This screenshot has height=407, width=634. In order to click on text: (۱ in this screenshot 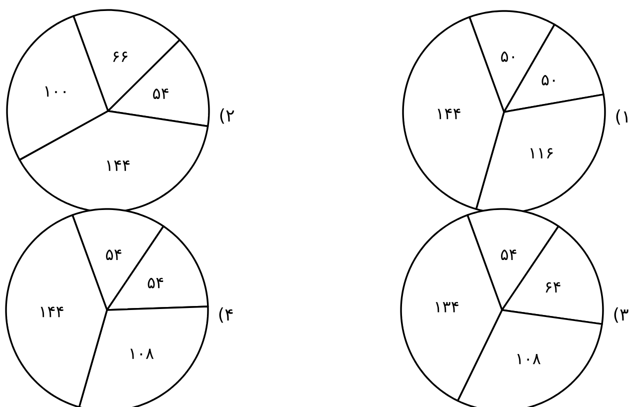, I will do `click(622, 117)`.